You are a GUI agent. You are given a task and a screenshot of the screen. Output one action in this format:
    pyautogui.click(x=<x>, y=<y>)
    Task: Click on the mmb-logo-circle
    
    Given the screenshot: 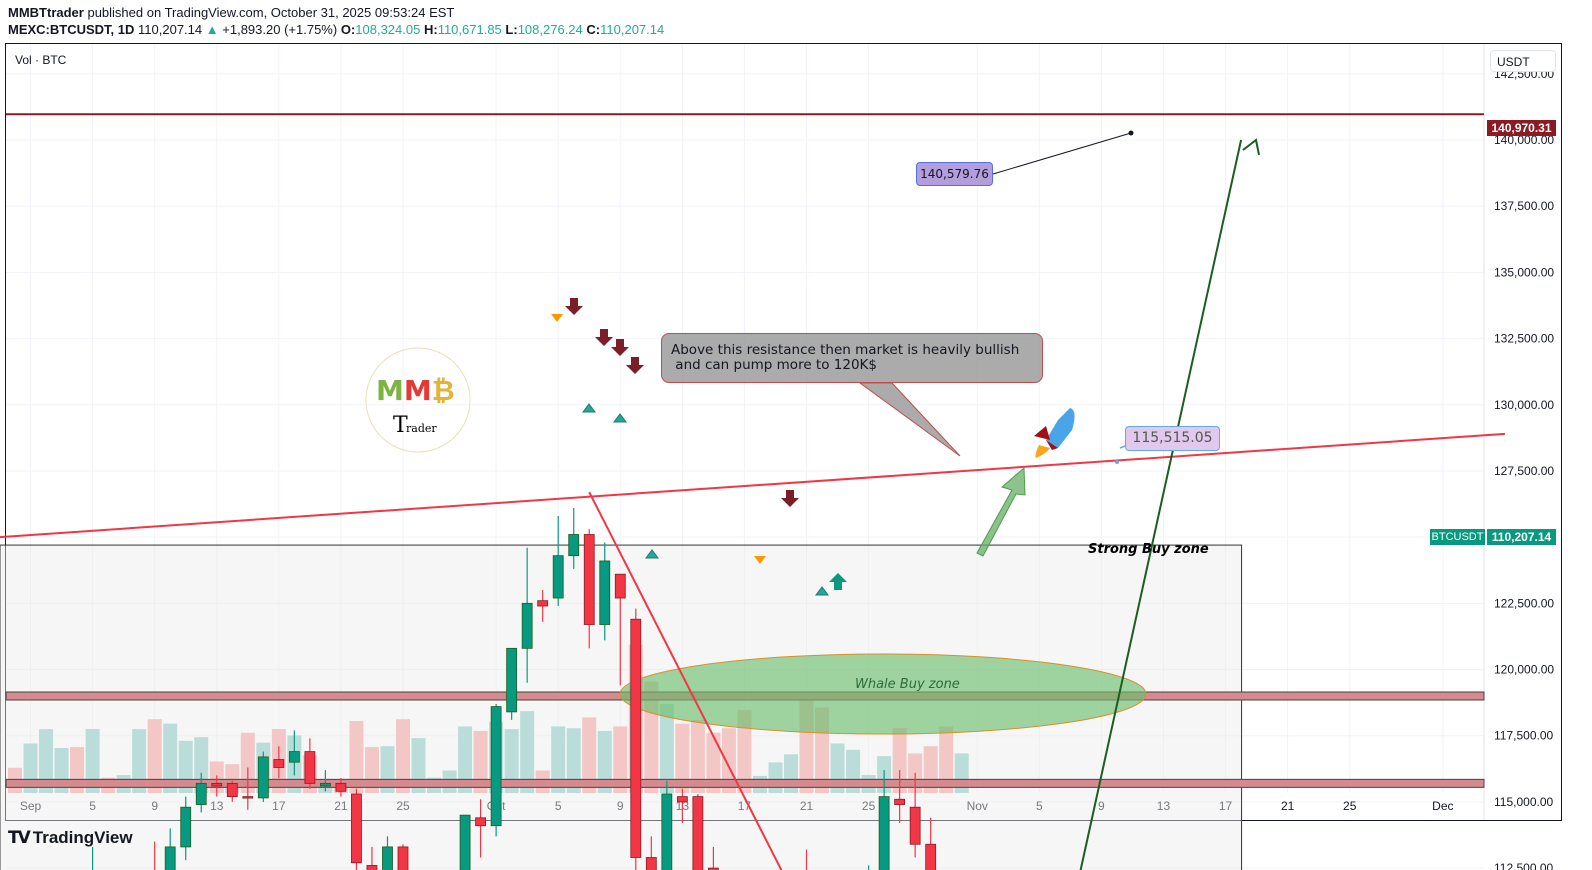 What is the action you would take?
    pyautogui.click(x=418, y=400)
    